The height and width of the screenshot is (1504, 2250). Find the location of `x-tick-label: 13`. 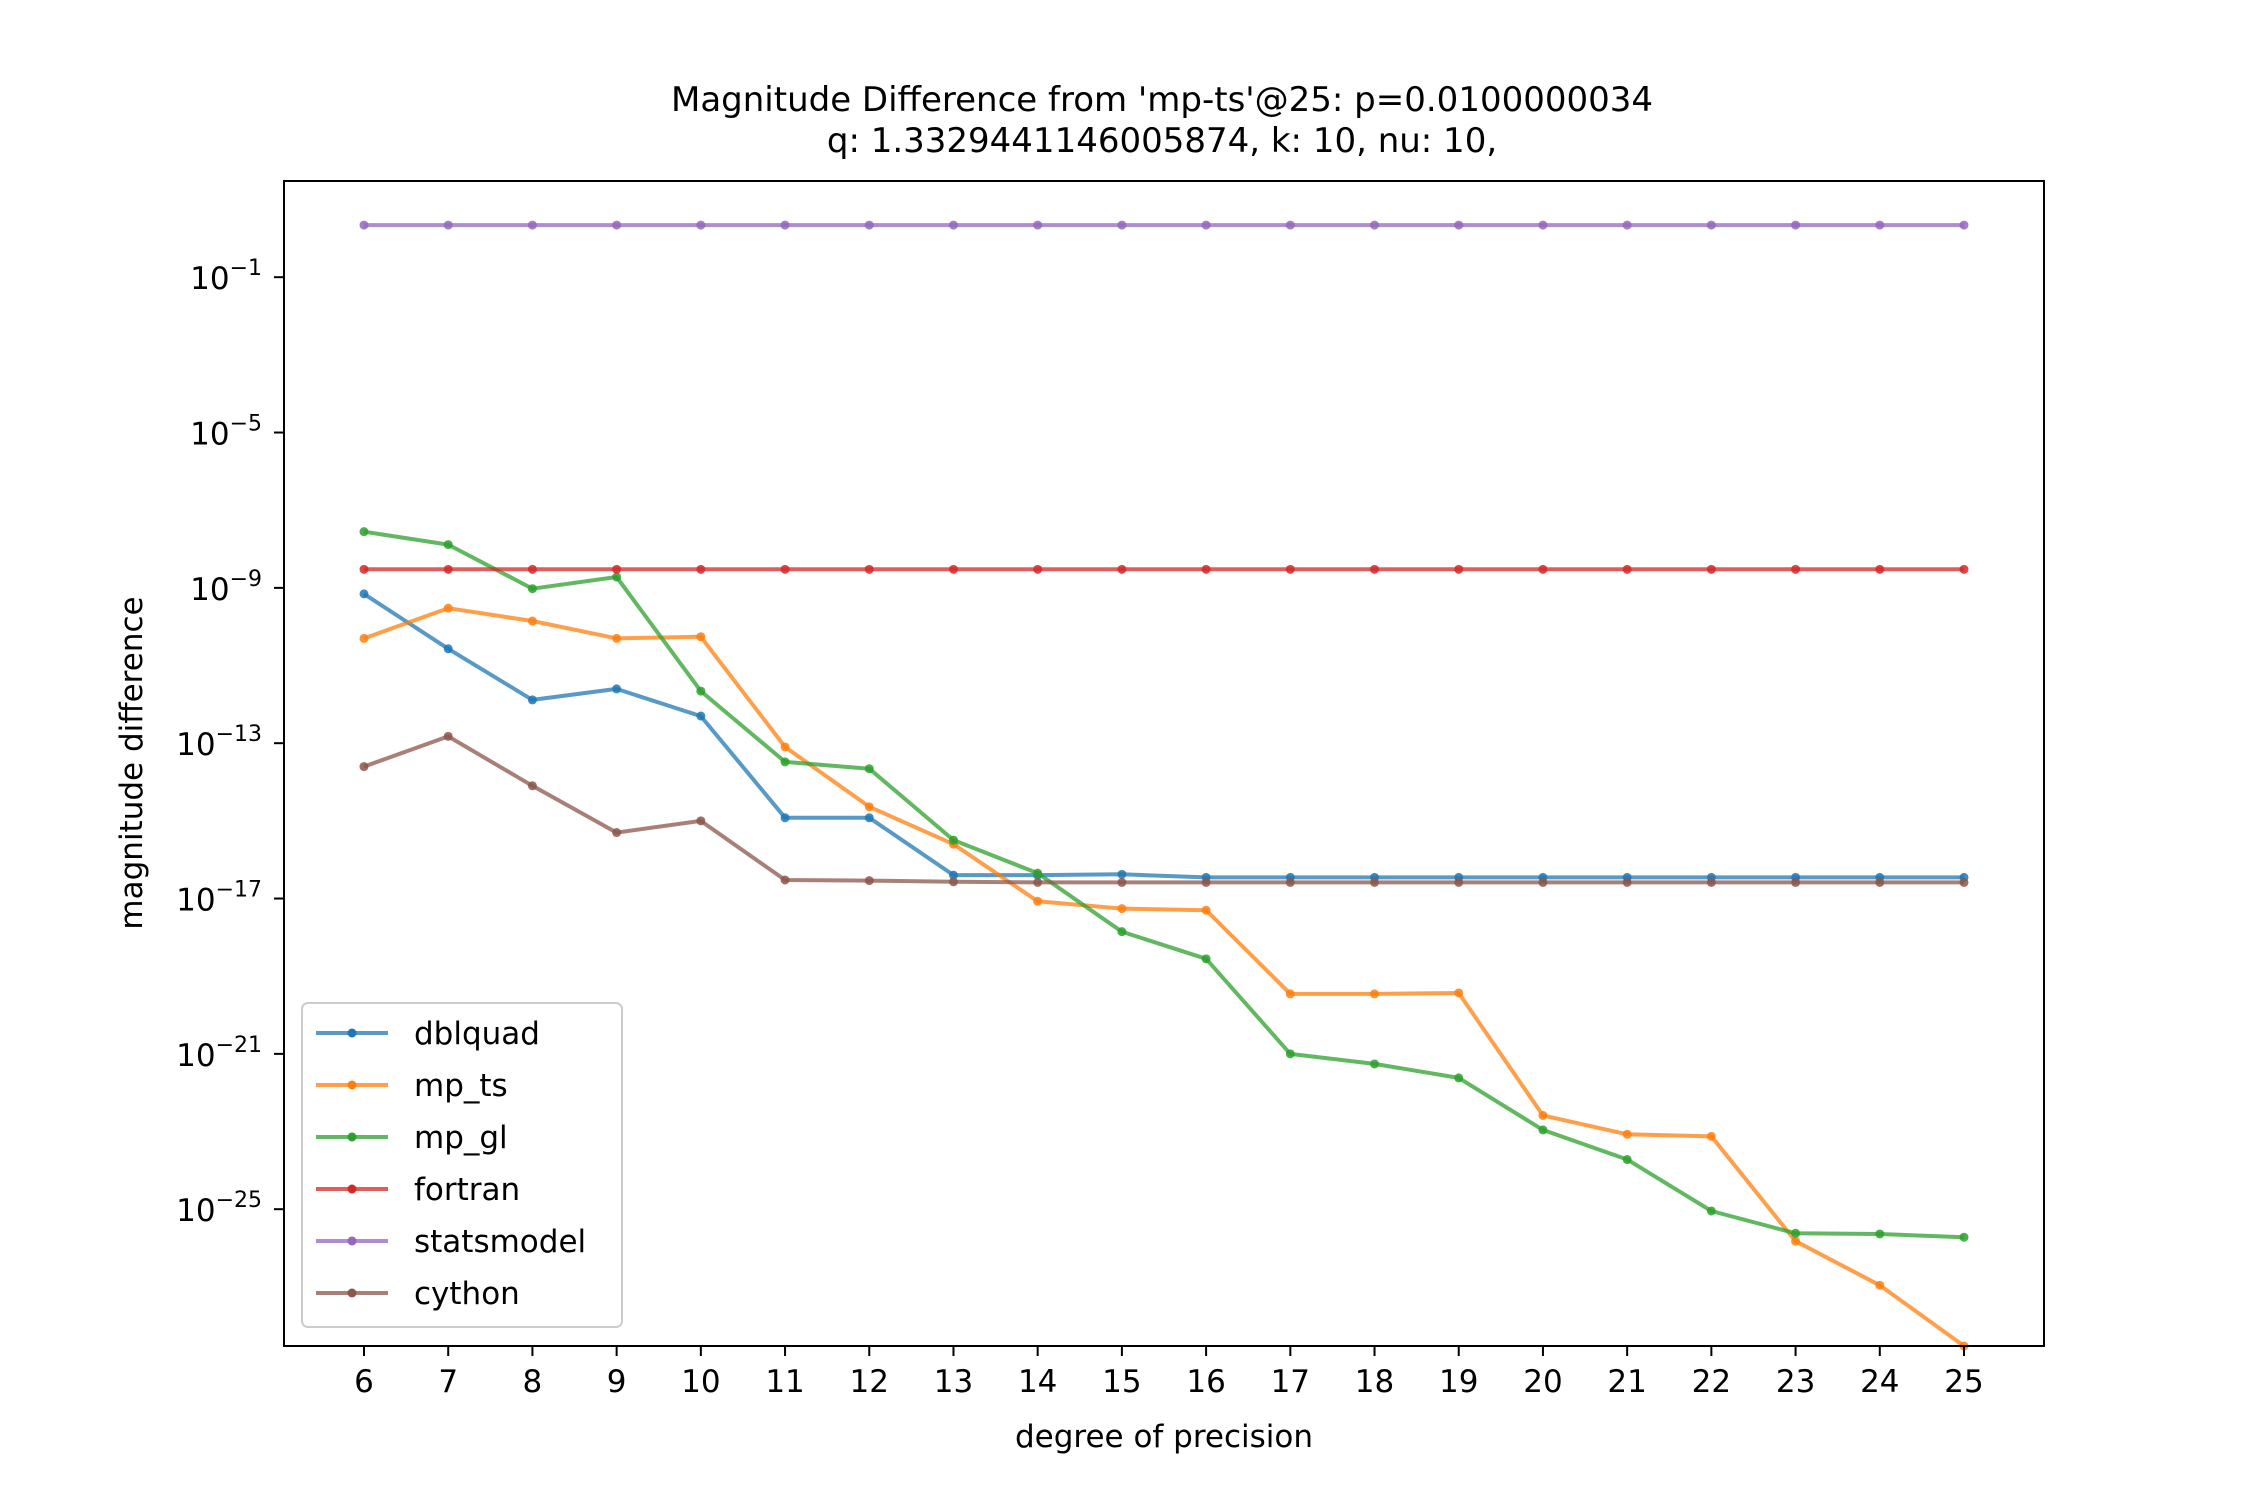

x-tick-label: 13 is located at coordinates (953, 1382).